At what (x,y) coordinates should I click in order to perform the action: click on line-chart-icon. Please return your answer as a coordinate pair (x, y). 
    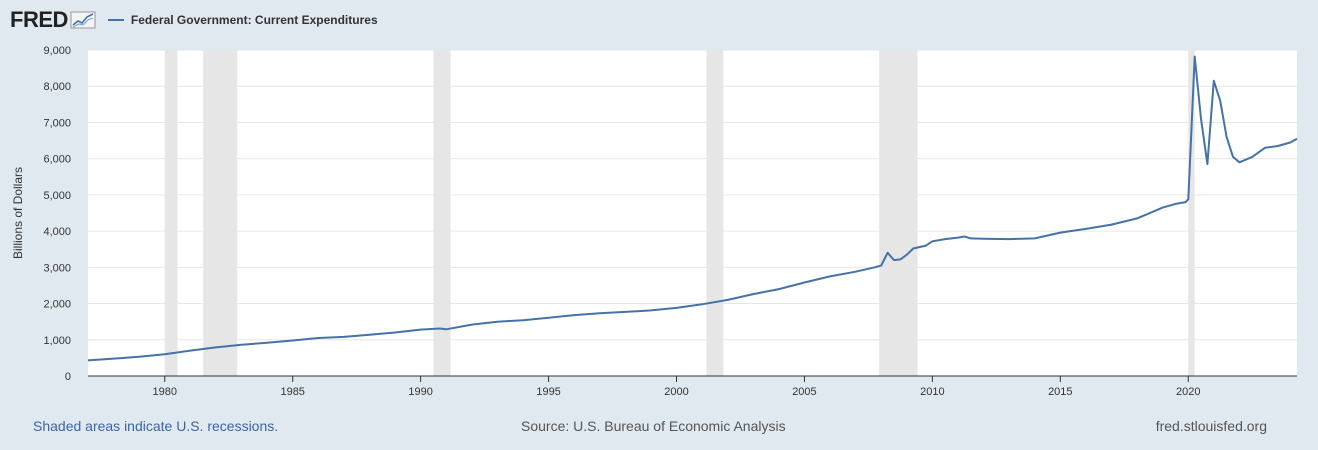
    Looking at the image, I should click on (83, 20).